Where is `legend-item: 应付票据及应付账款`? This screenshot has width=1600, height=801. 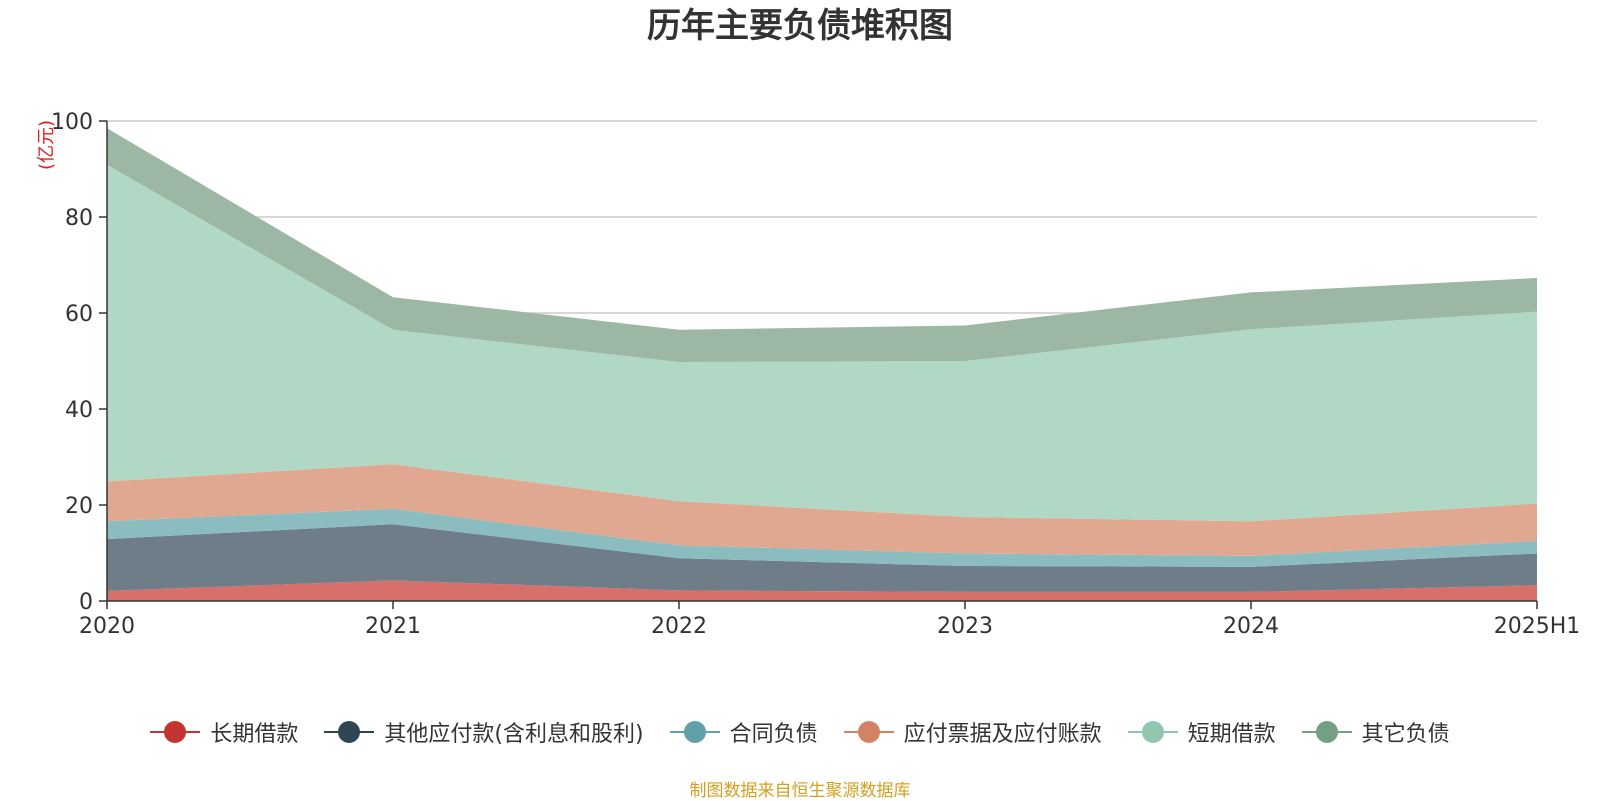 legend-item: 应付票据及应付账款 is located at coordinates (972, 732).